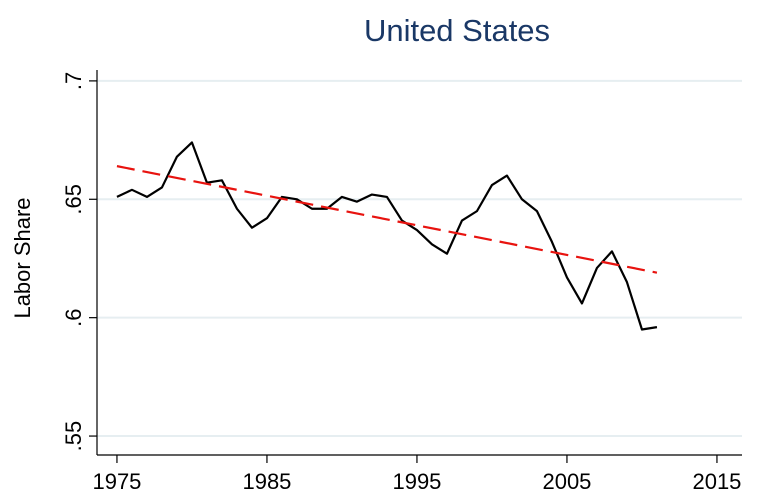 This screenshot has height=504, width=759. What do you see at coordinates (73, 199) in the screenshot?
I see `y-tick-label: .65` at bounding box center [73, 199].